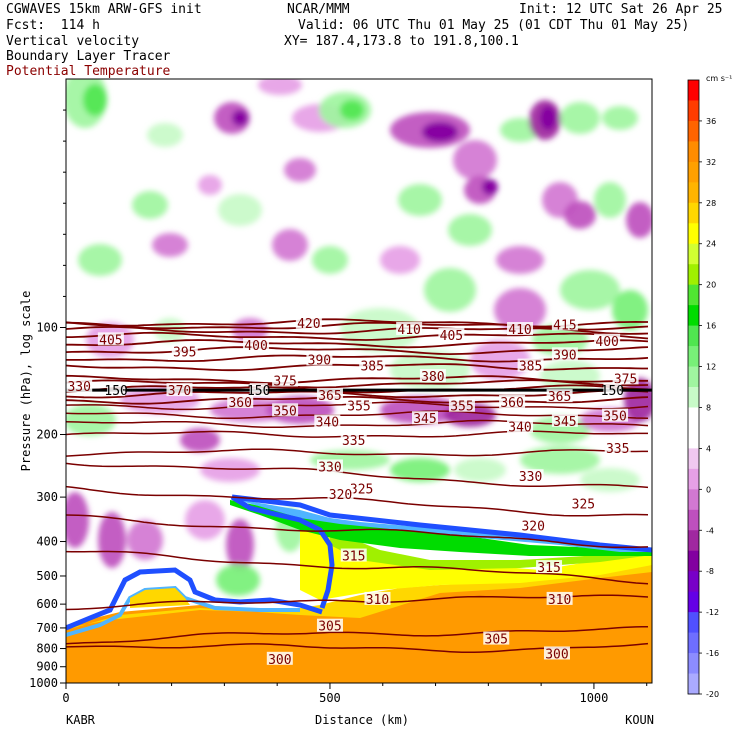  What do you see at coordinates (179, 391) in the screenshot?
I see `isentrope-label-17: 370` at bounding box center [179, 391].